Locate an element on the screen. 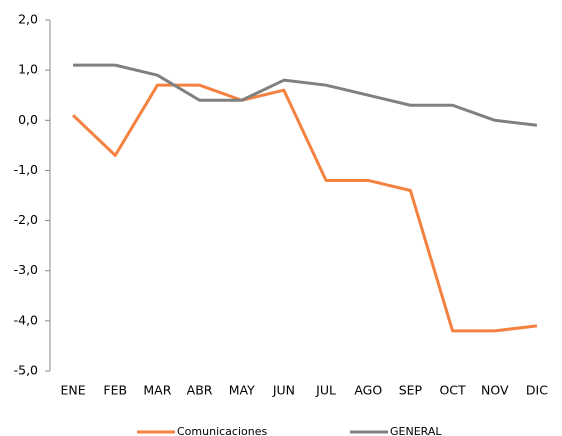 The width and height of the screenshot is (562, 436). y-tick-label: -3,0 is located at coordinates (26, 269).